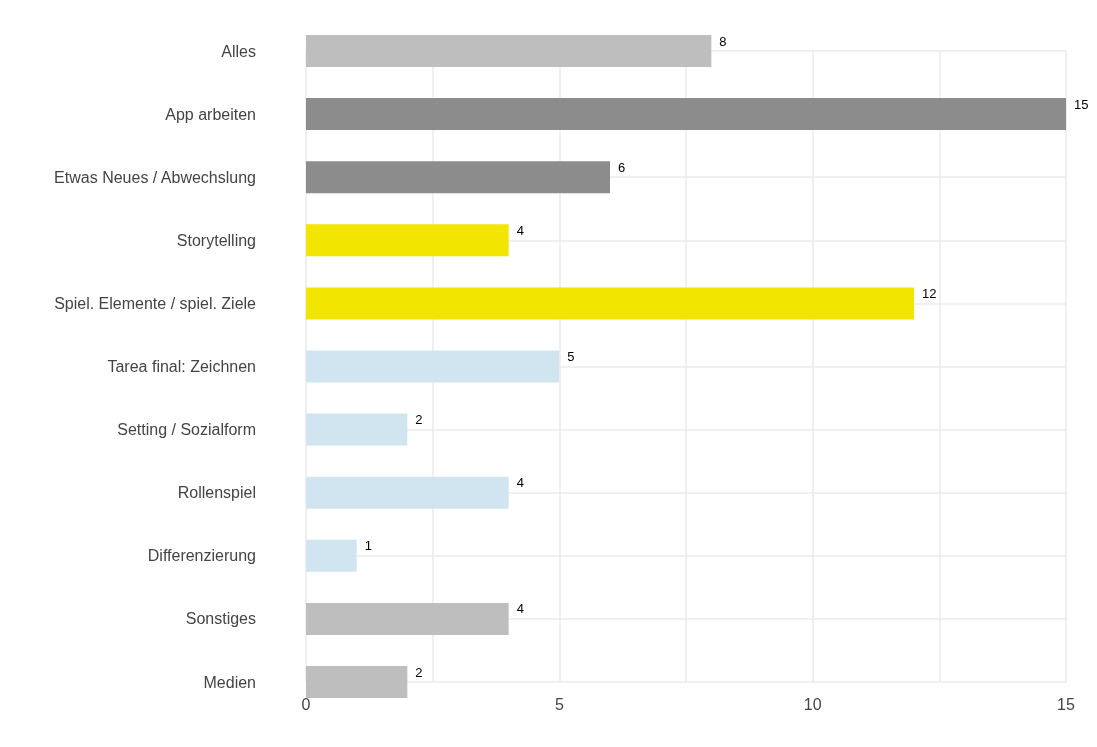 This screenshot has width=1097, height=747. What do you see at coordinates (216, 493) in the screenshot?
I see `y-tick-label: Rollenspiel` at bounding box center [216, 493].